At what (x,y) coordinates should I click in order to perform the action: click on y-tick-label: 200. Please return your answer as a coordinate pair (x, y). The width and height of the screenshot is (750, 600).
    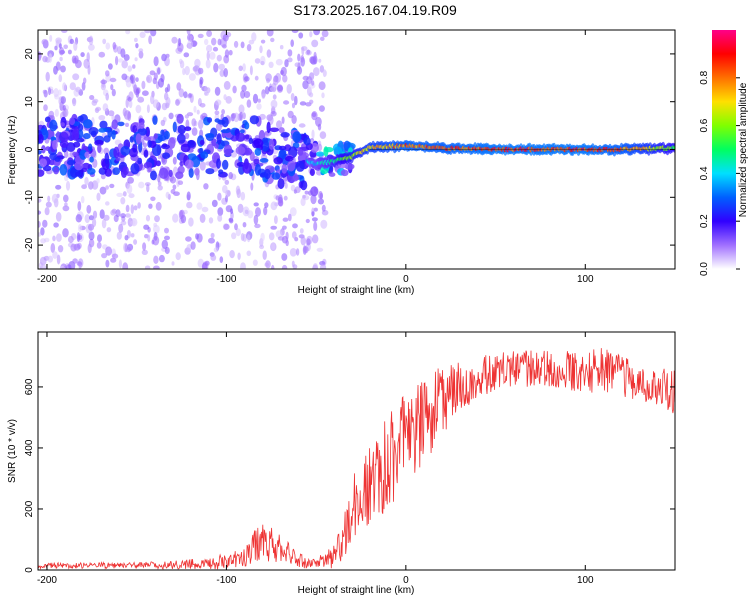
    Looking at the image, I should click on (29, 508).